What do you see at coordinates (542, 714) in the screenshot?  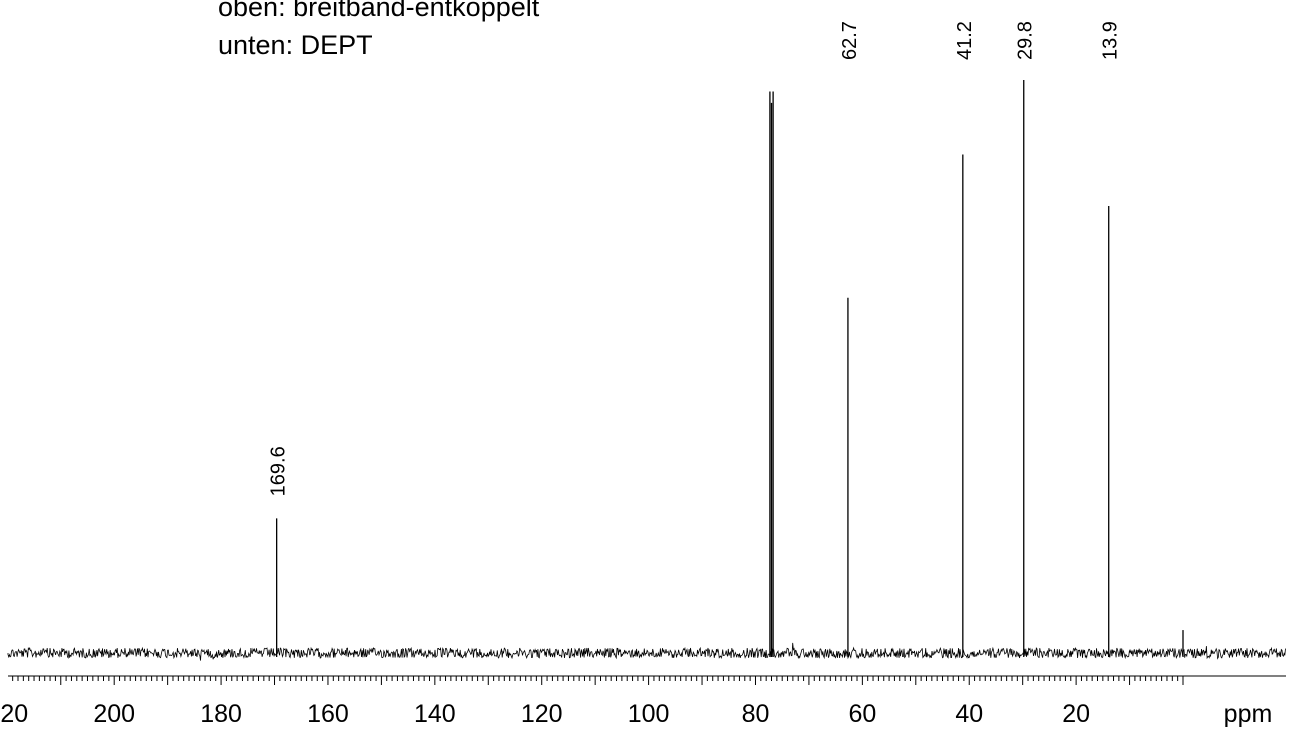 I see `x-tick-label-5: 120` at bounding box center [542, 714].